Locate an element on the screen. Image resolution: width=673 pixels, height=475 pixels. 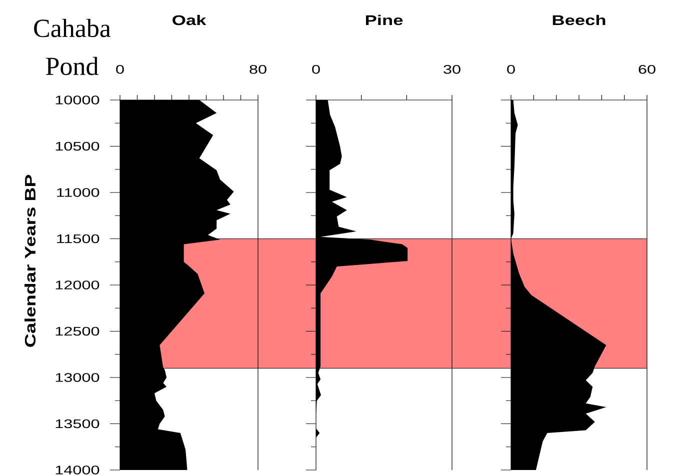
x-tick-label: 80 is located at coordinates (258, 69).